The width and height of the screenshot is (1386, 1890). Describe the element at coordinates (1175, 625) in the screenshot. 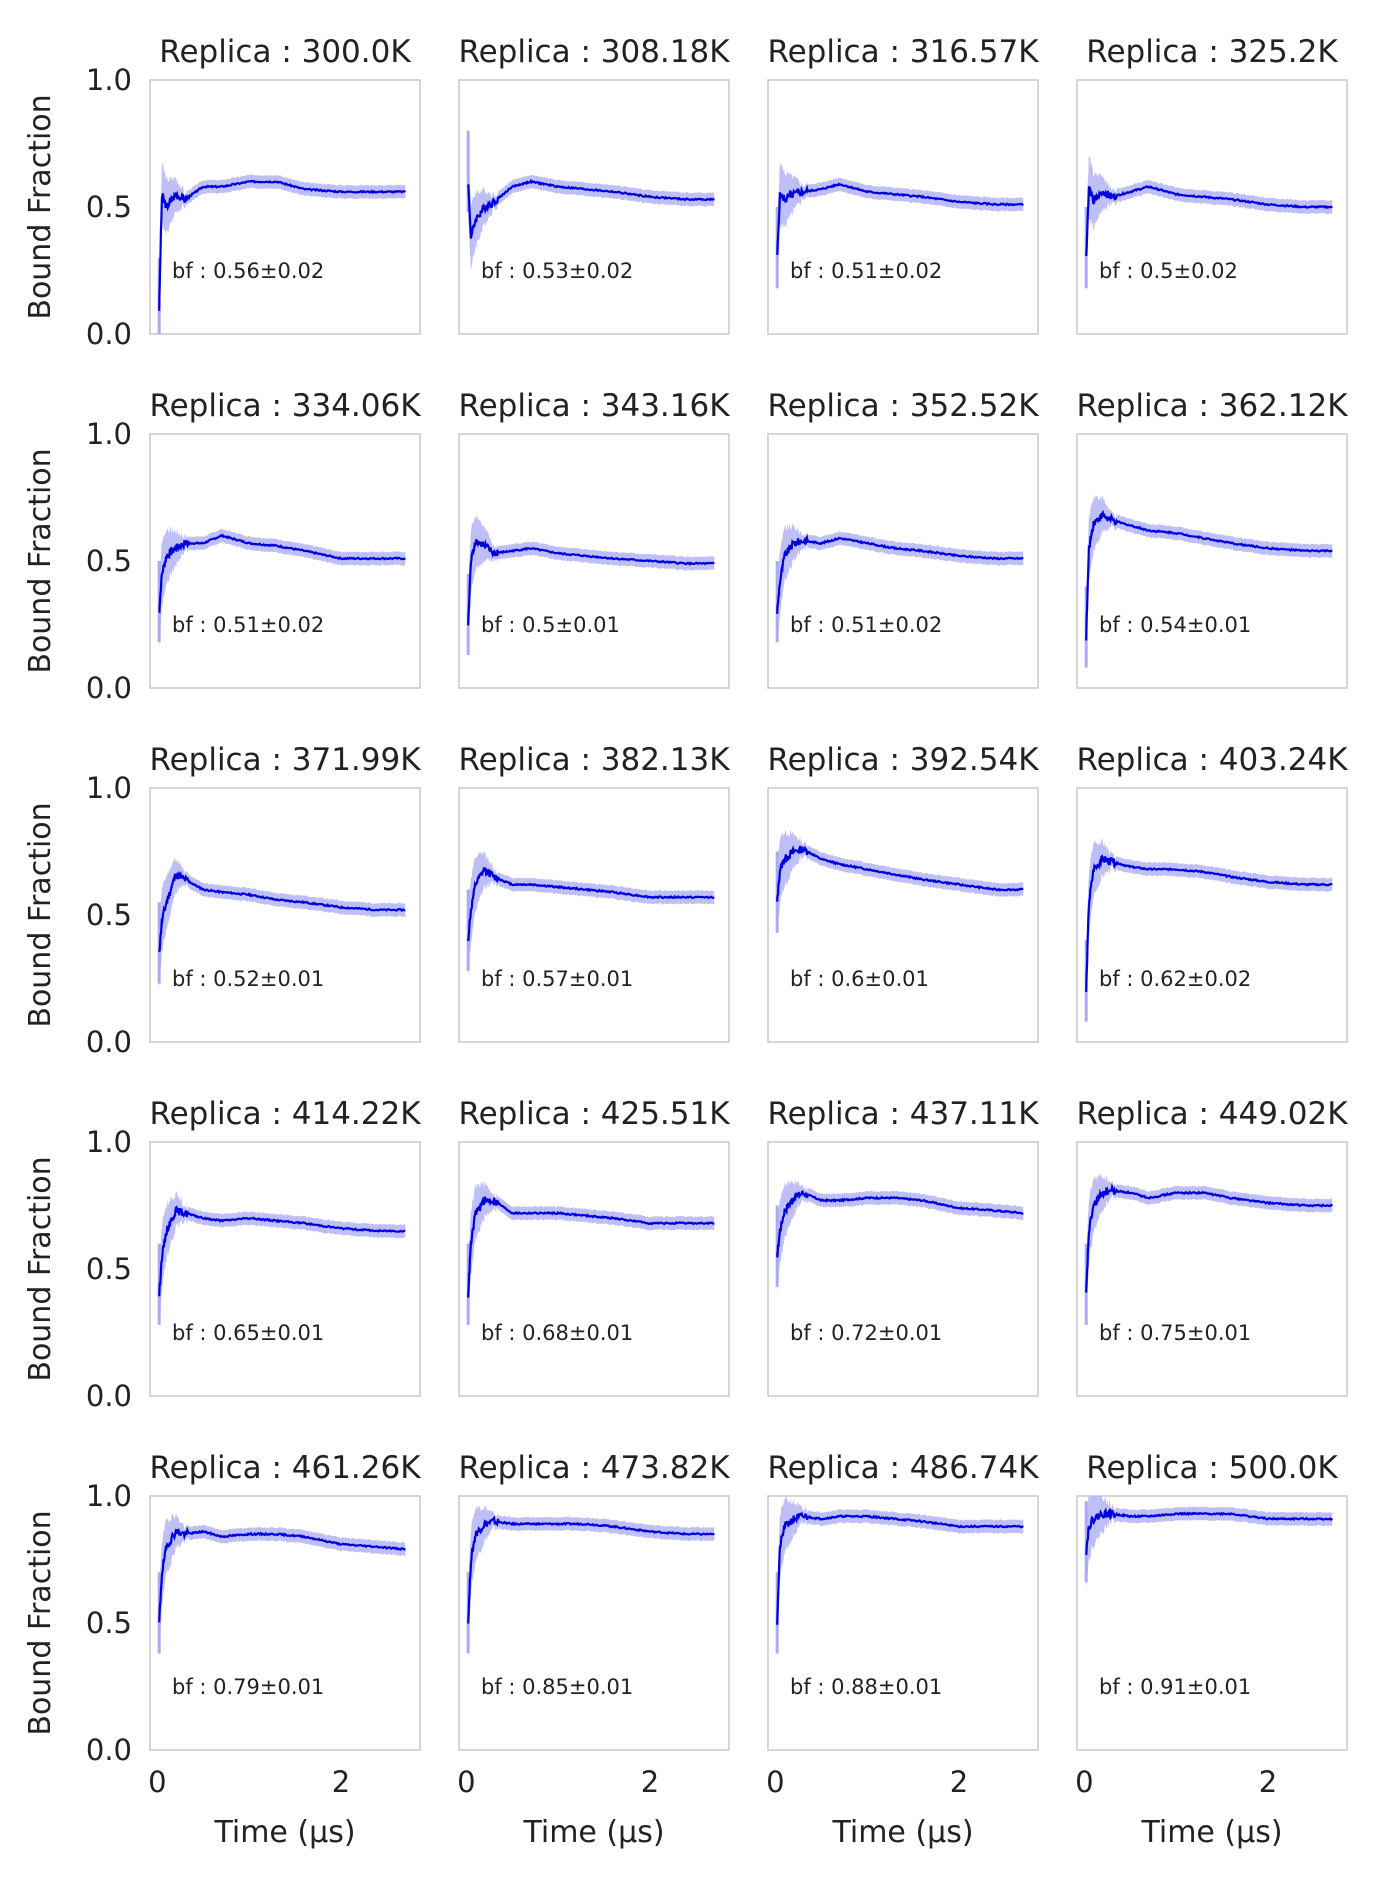

I see `bf-annotation: bf : 0.54±0.01` at that location.